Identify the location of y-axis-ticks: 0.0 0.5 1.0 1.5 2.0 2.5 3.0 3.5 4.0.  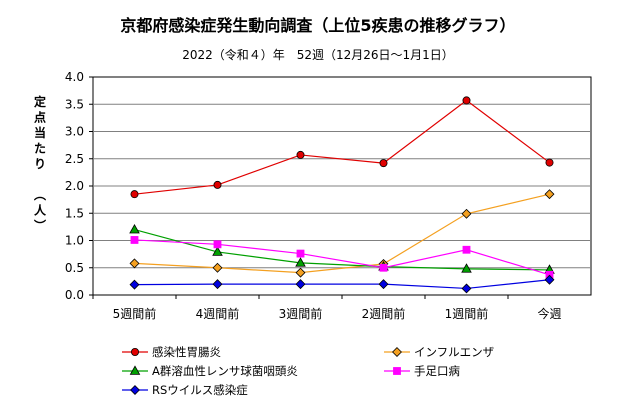
(79, 186).